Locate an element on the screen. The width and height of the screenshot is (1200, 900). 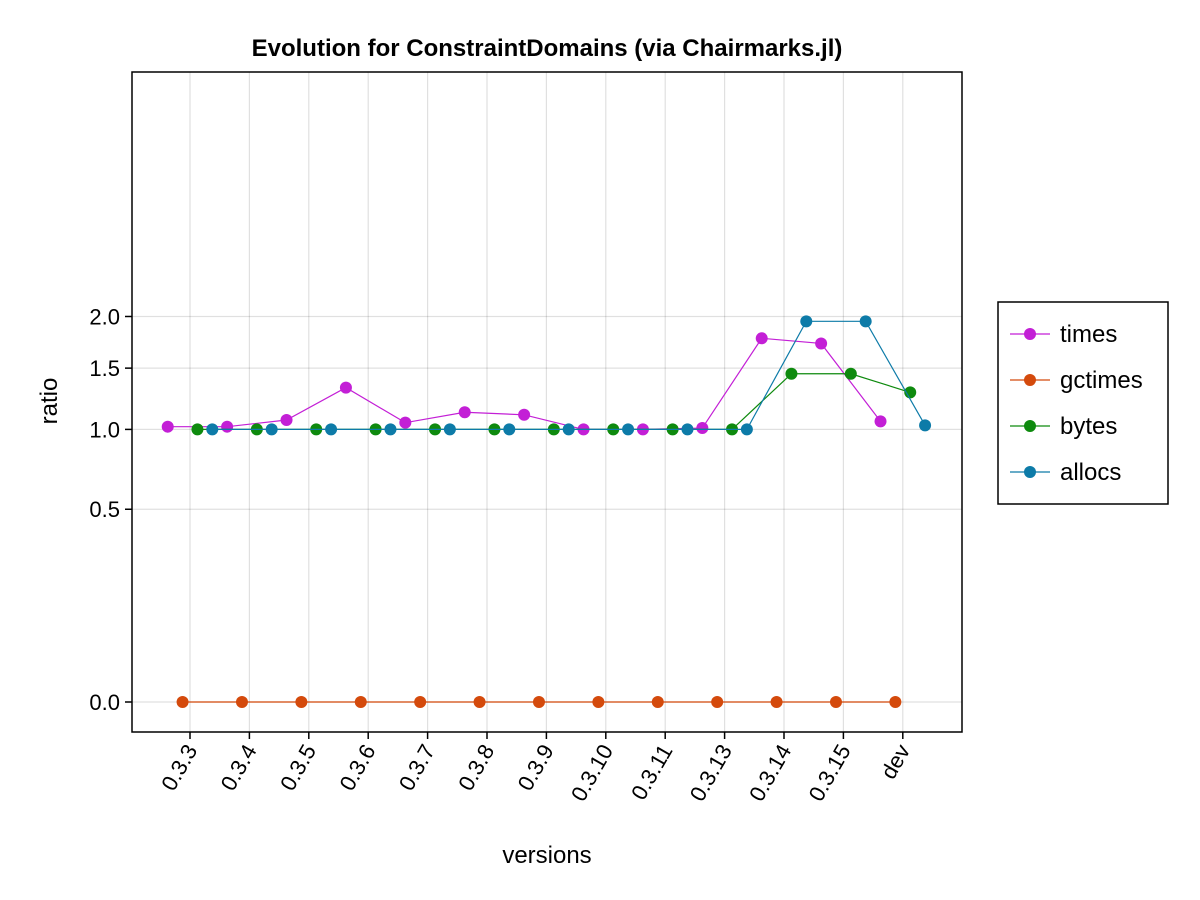
y-tick-label: 1.0 is located at coordinates (104, 429).